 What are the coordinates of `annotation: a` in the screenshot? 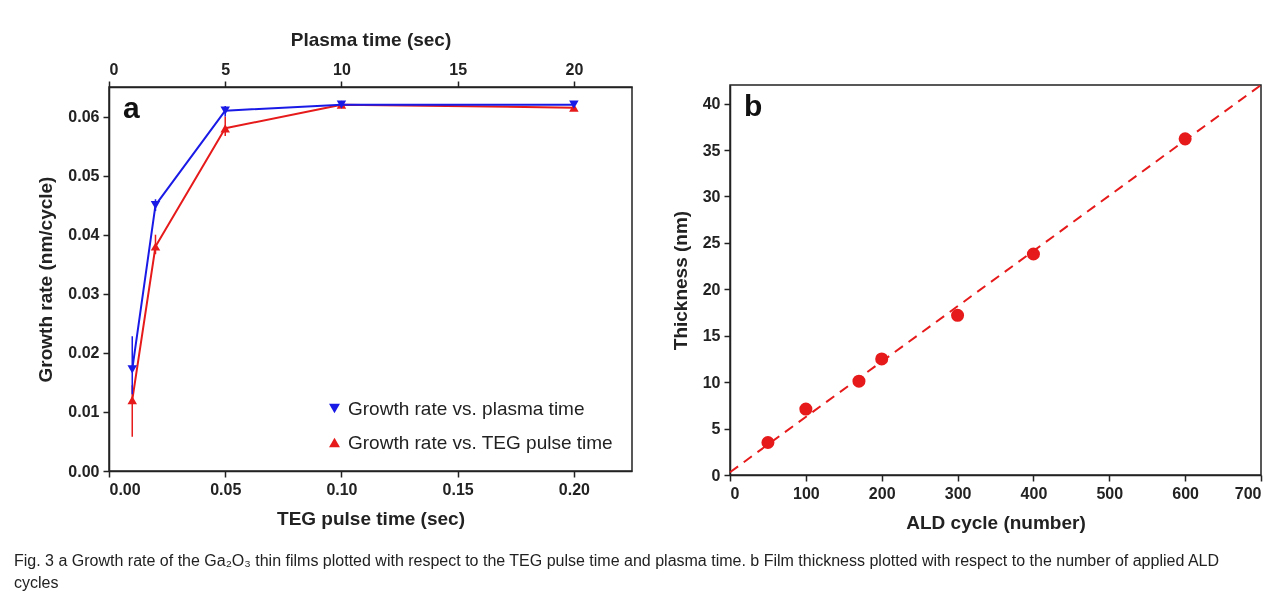 It's located at (131, 107).